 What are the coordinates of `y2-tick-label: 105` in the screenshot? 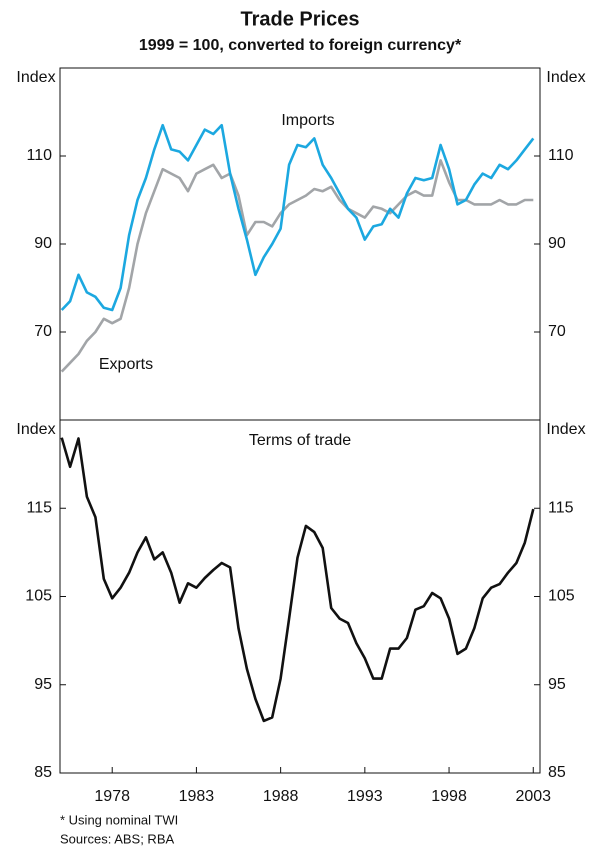 It's located at (561, 596).